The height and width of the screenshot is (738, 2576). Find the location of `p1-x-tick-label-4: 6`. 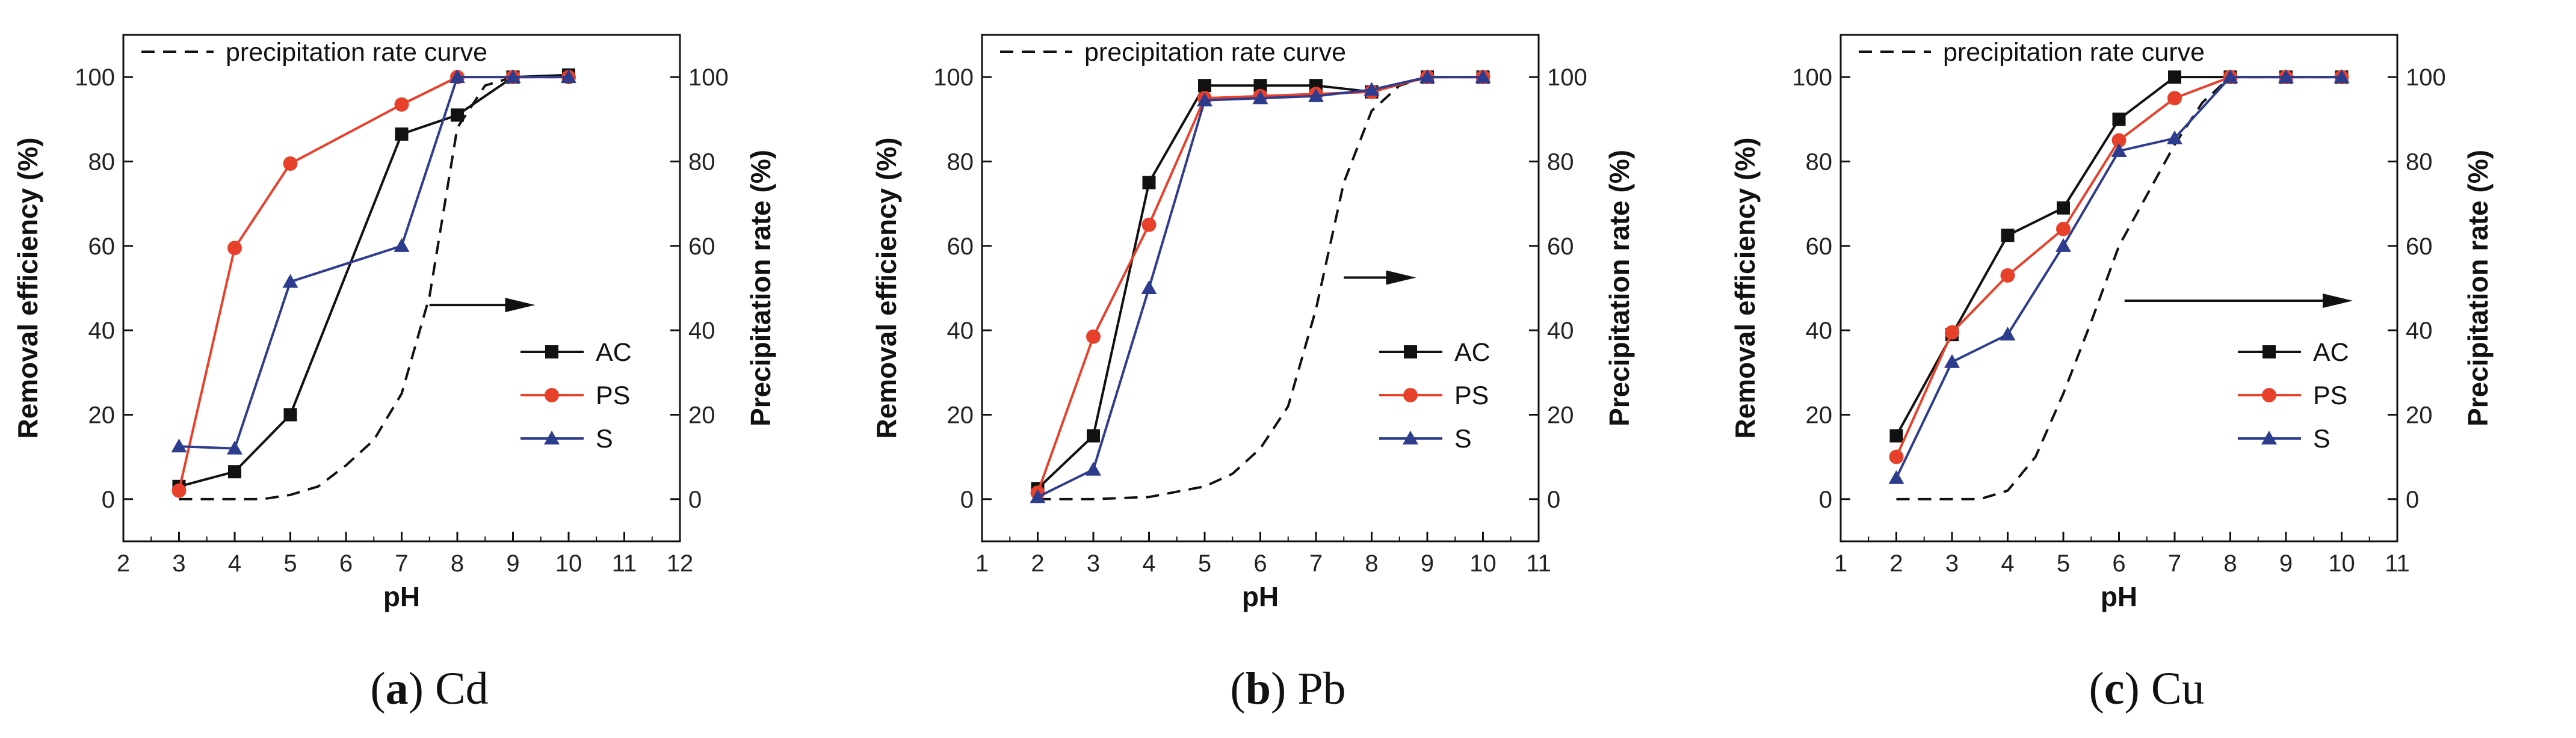

p1-x-tick-label-4: 6 is located at coordinates (346, 563).